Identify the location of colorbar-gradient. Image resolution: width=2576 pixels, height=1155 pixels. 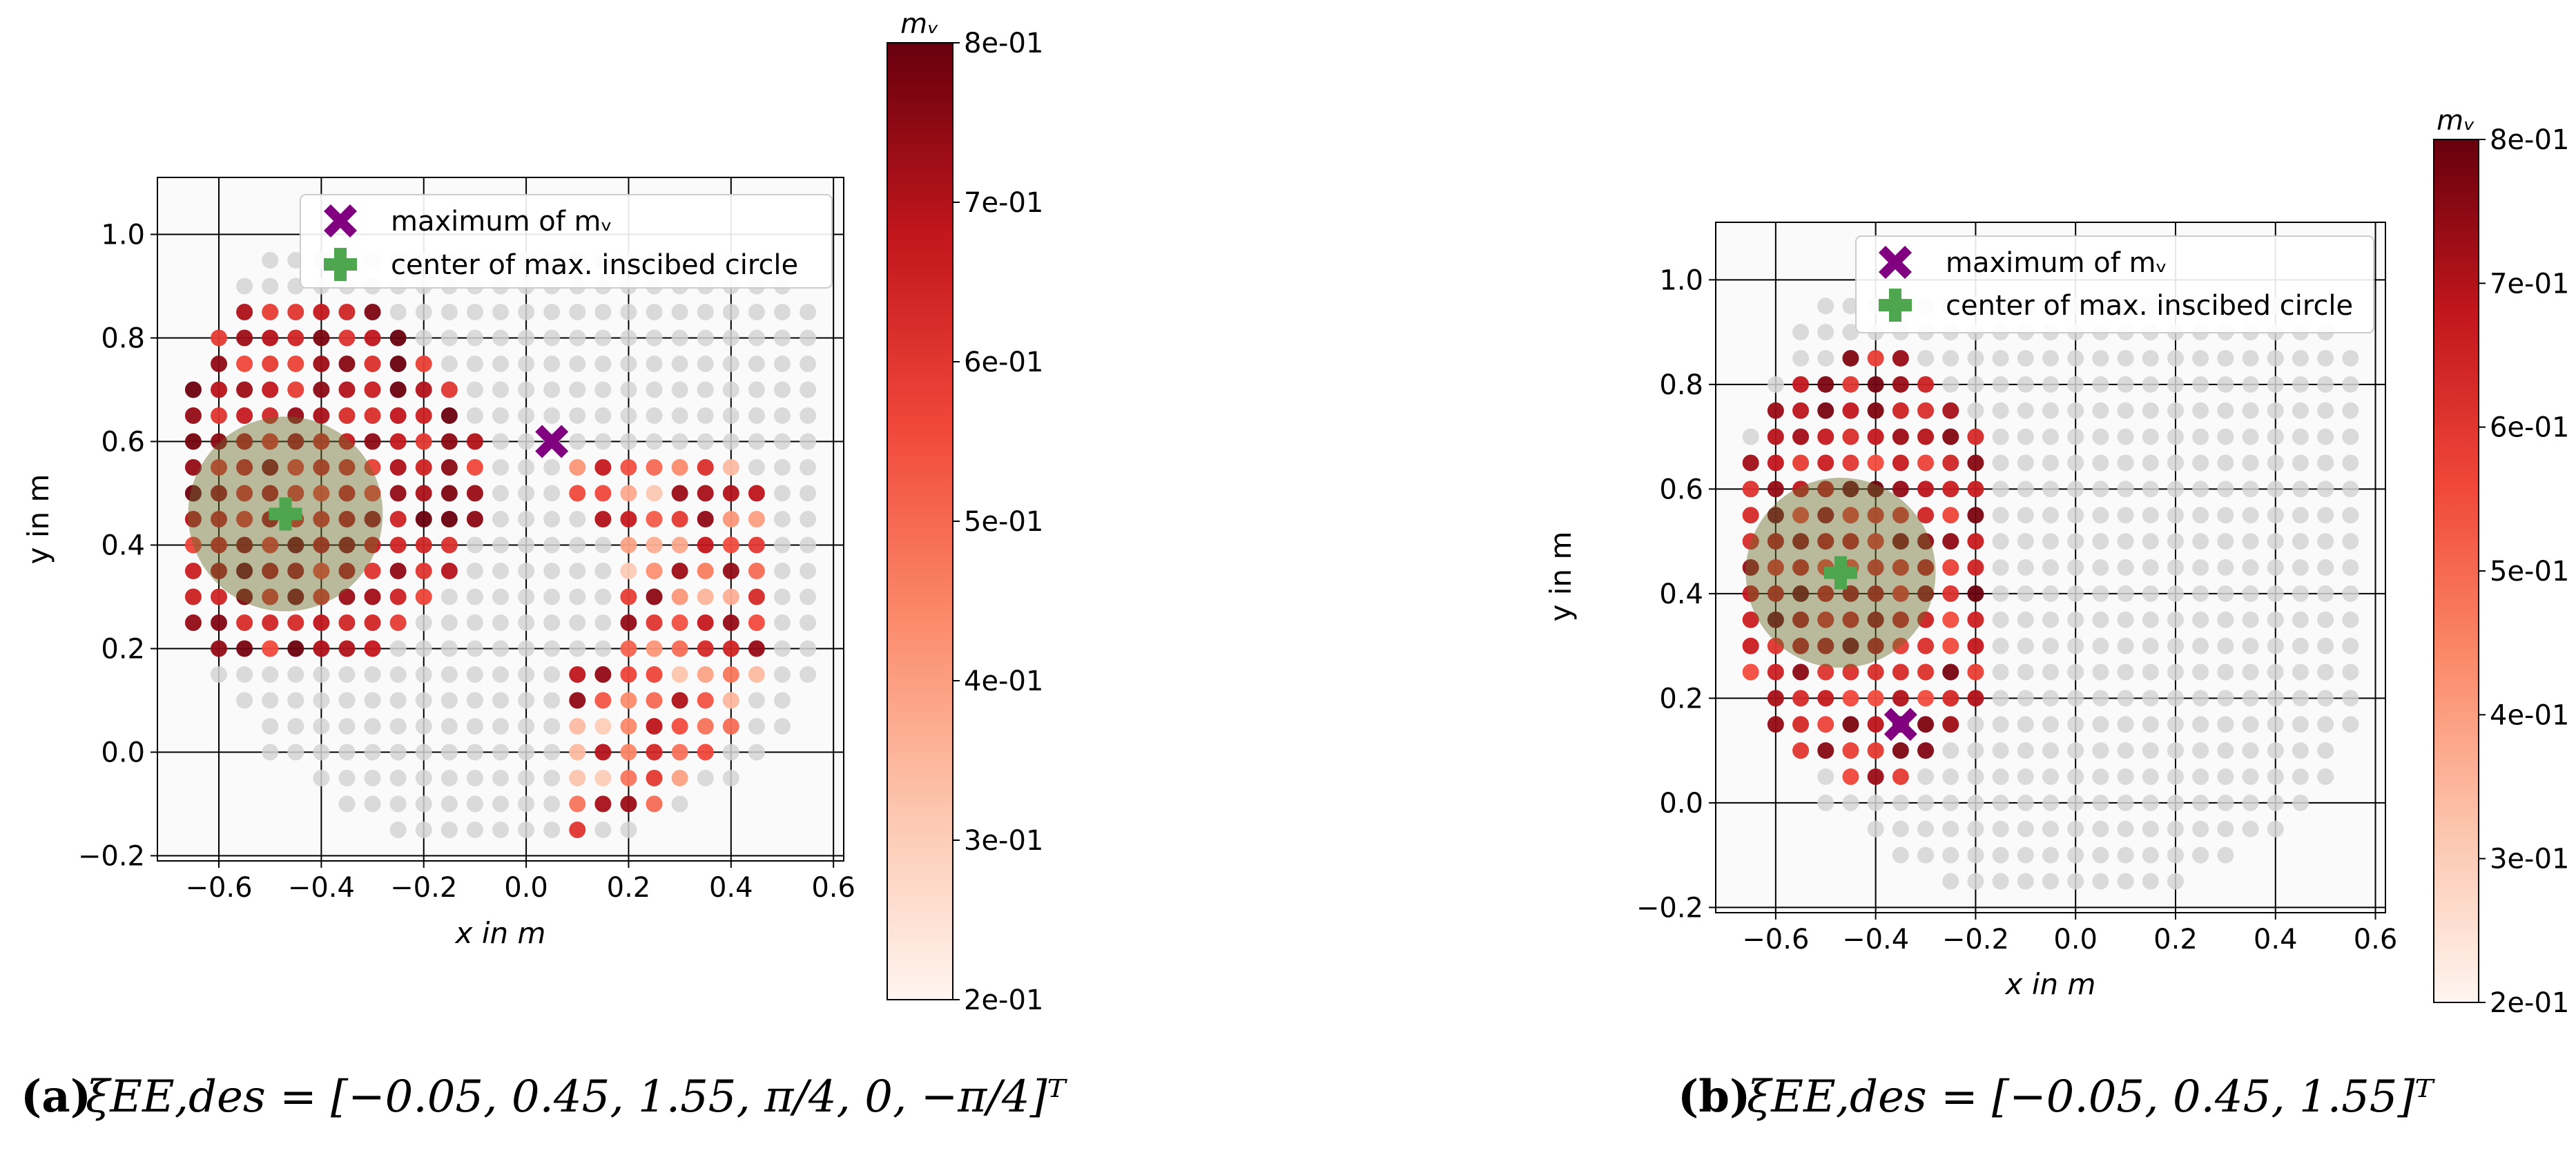
(2456, 571).